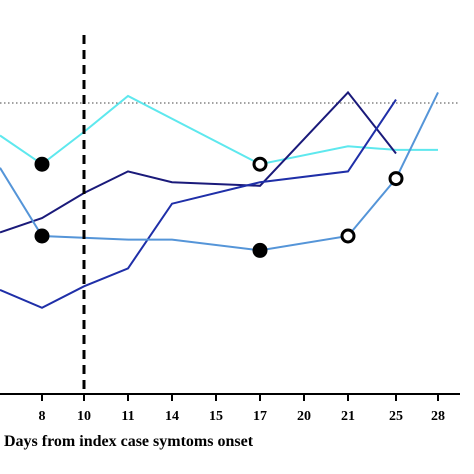 The height and width of the screenshot is (474, 474). Describe the element at coordinates (216, 416) in the screenshot. I see `x-tick-label-15: 15` at that location.